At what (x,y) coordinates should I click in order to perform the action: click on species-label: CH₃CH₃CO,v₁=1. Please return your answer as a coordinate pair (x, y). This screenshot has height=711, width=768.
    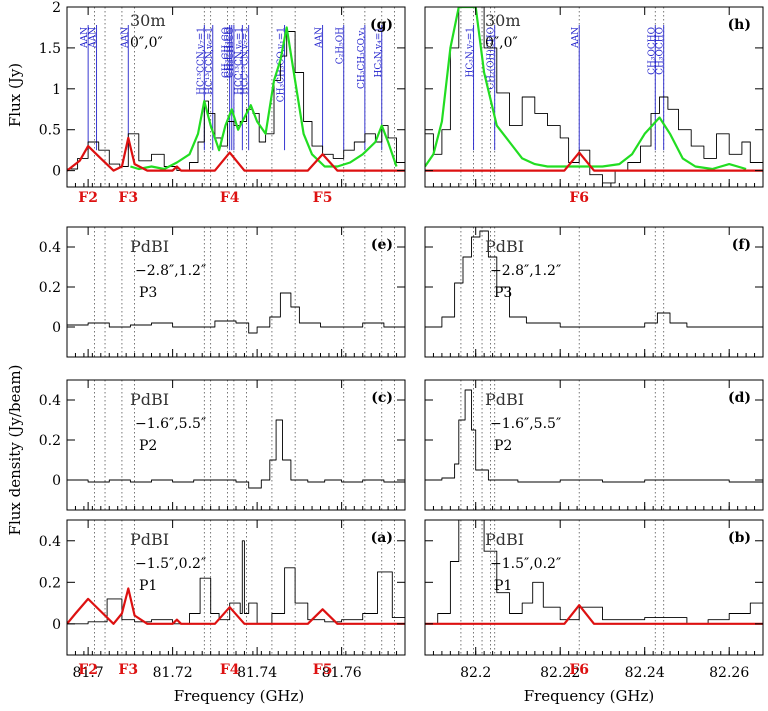
    Looking at the image, I should click on (282, 64).